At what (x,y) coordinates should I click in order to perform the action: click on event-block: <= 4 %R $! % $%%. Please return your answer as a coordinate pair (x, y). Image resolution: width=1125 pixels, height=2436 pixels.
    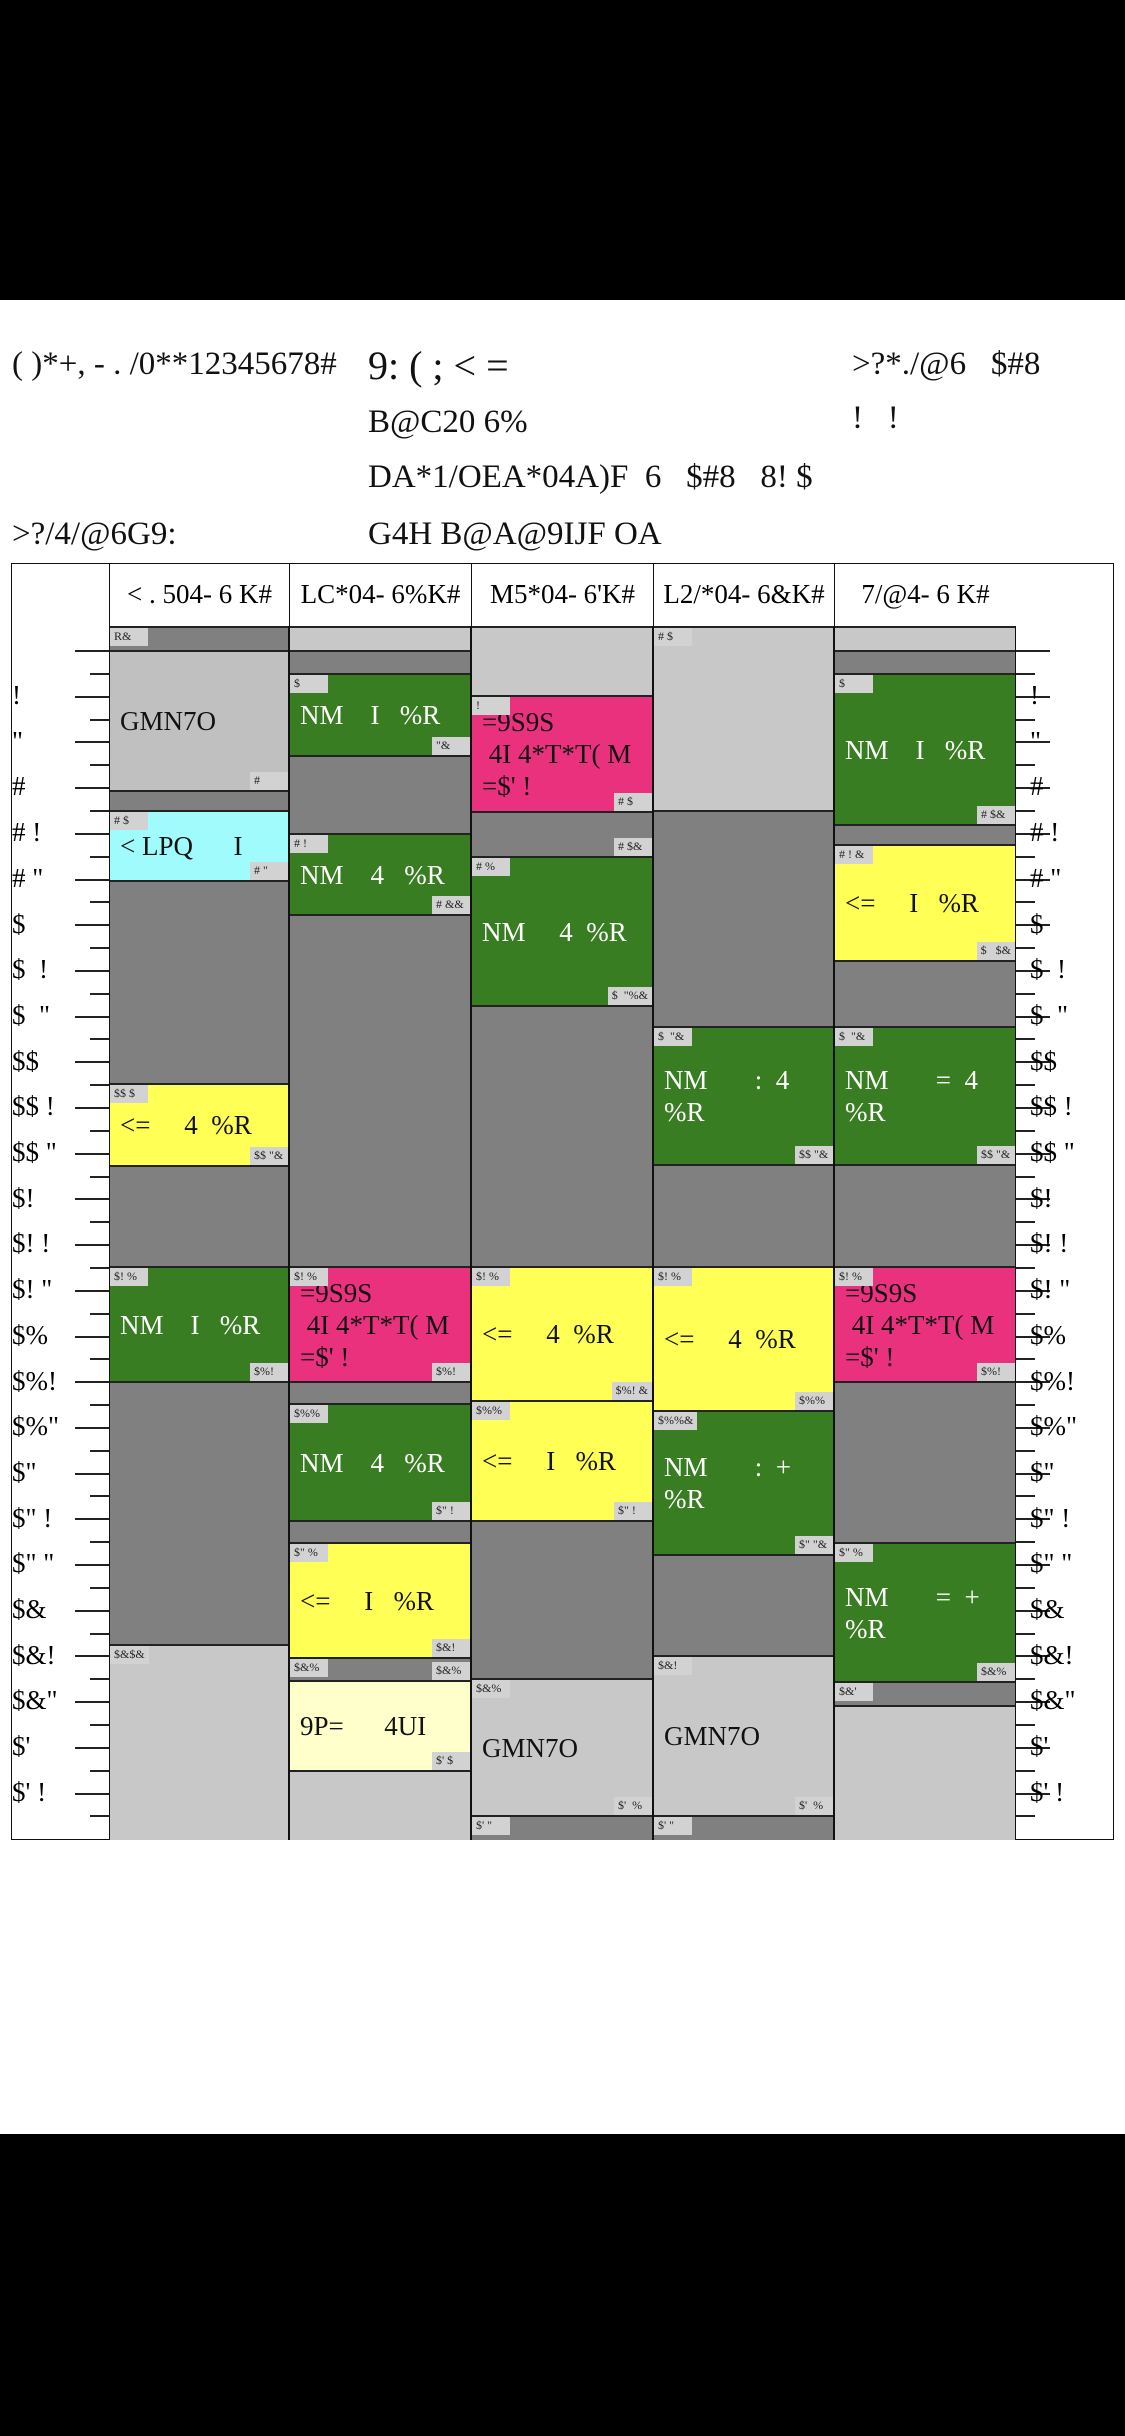
    Looking at the image, I should click on (743, 1338).